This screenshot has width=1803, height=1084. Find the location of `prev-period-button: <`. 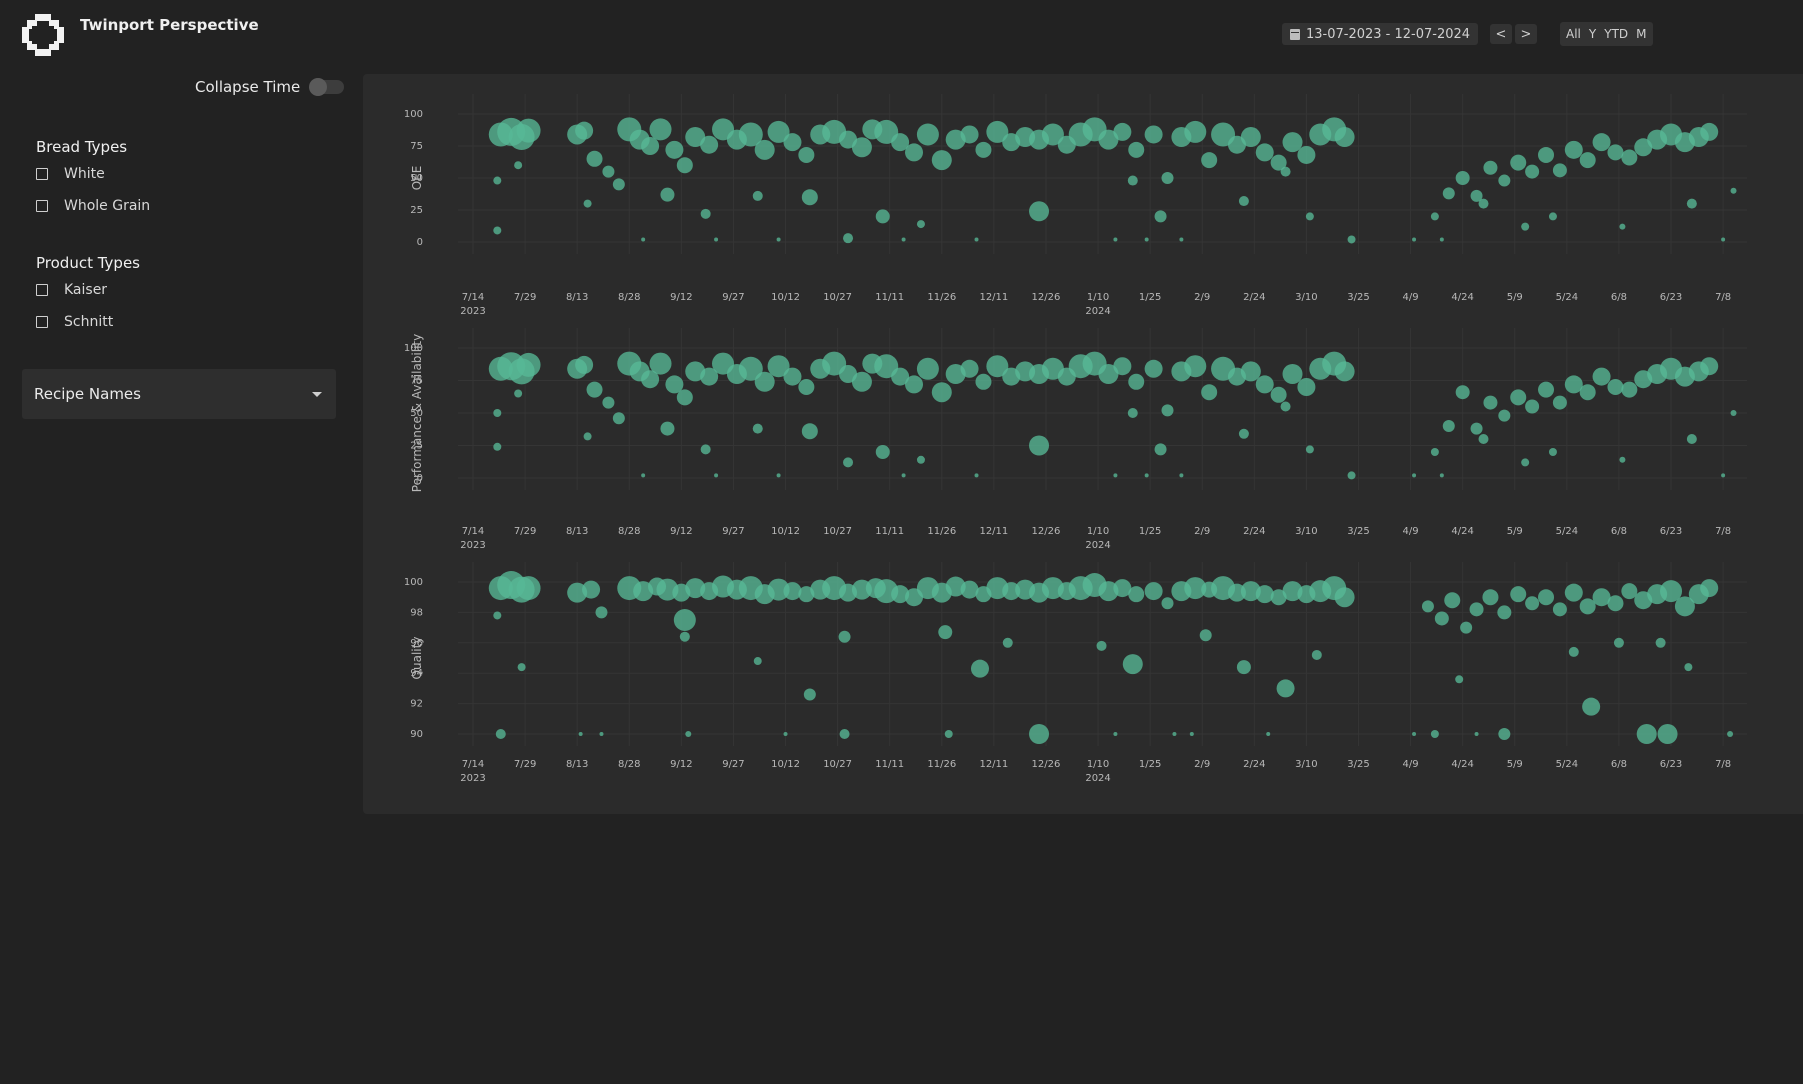

prev-period-button: < is located at coordinates (1501, 34).